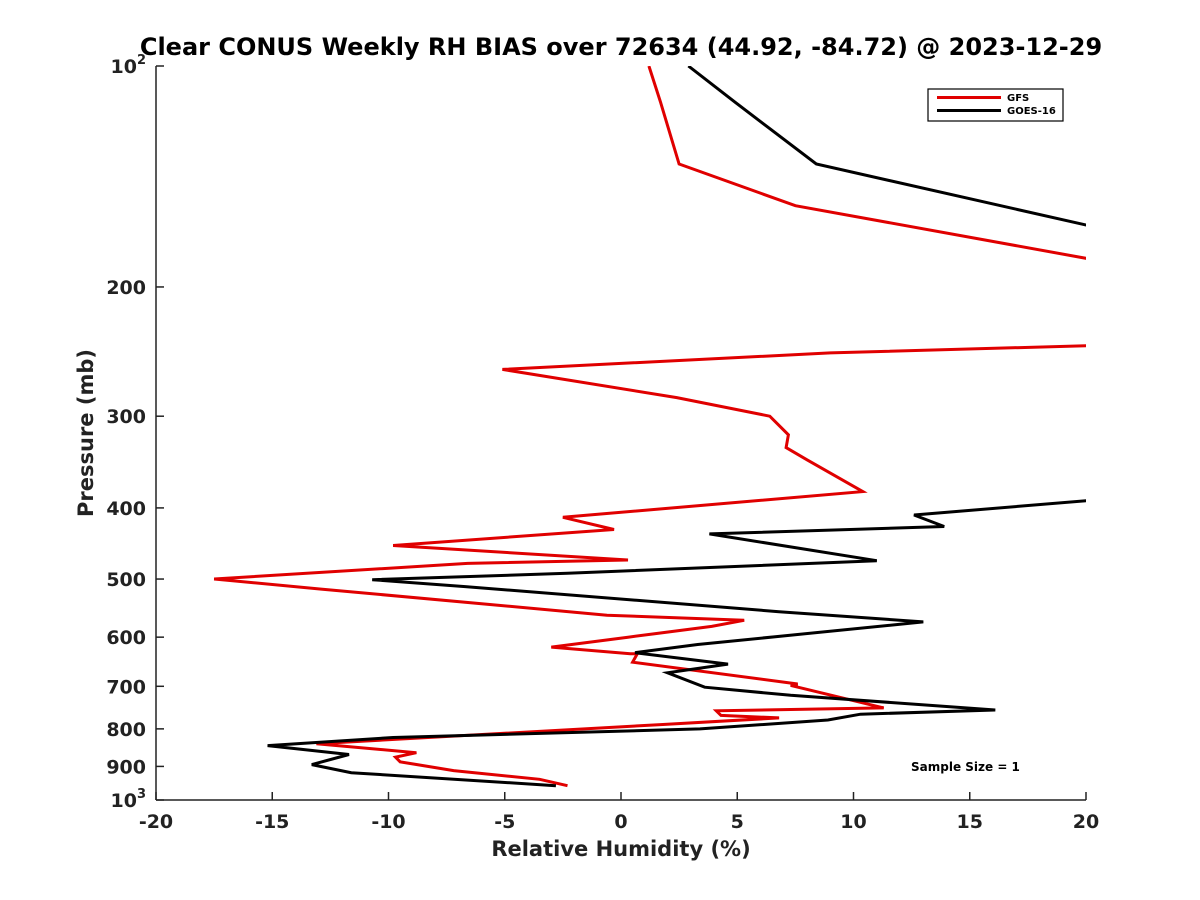 The height and width of the screenshot is (900, 1200). What do you see at coordinates (86, 433) in the screenshot?
I see `y-axis-label: Pressure (mb)` at bounding box center [86, 433].